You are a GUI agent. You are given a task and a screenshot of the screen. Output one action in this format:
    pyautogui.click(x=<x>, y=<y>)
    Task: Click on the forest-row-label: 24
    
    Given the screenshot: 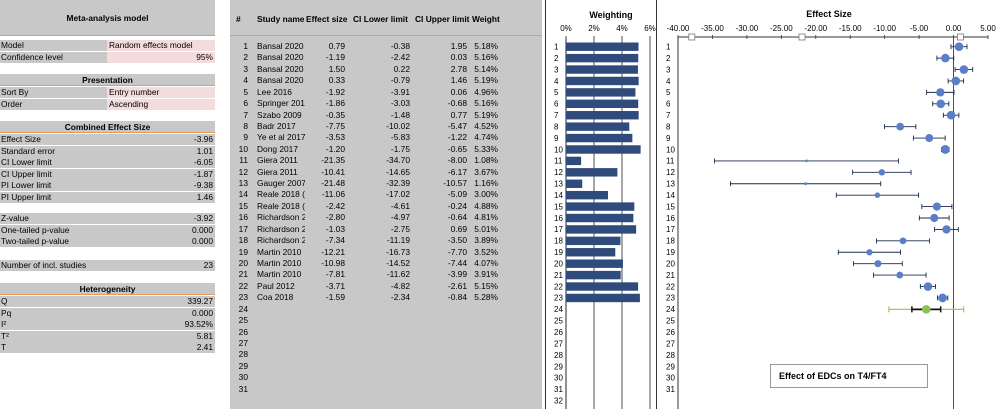 What is the action you would take?
    pyautogui.click(x=670, y=309)
    